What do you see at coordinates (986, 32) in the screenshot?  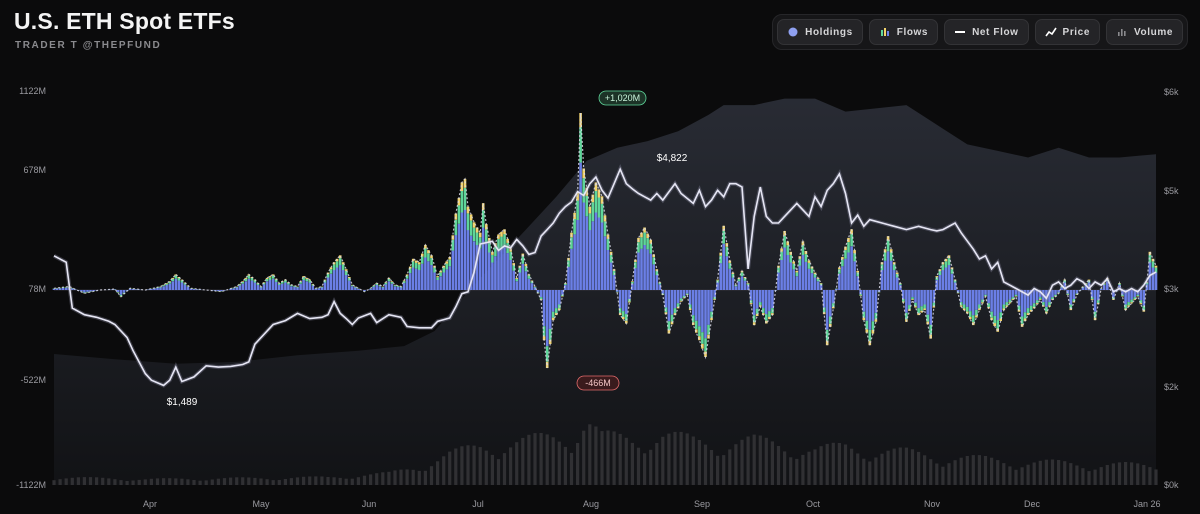 I see `net-flow-toggle-button: Net Flow` at bounding box center [986, 32].